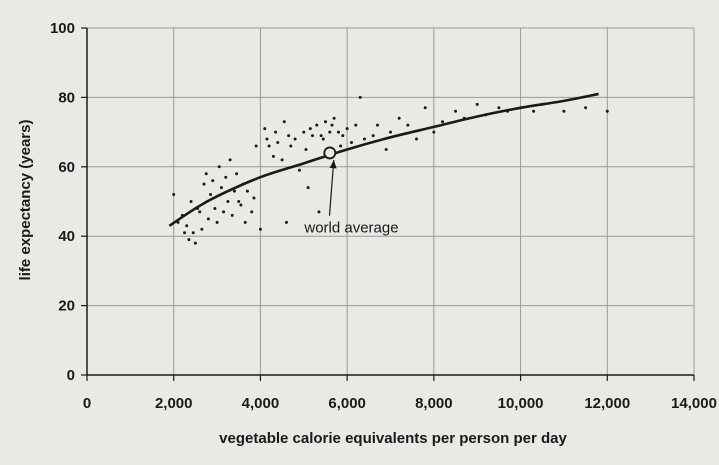 The width and height of the screenshot is (719, 465). Describe the element at coordinates (71, 375) in the screenshot. I see `y-tick-label: 0` at that location.